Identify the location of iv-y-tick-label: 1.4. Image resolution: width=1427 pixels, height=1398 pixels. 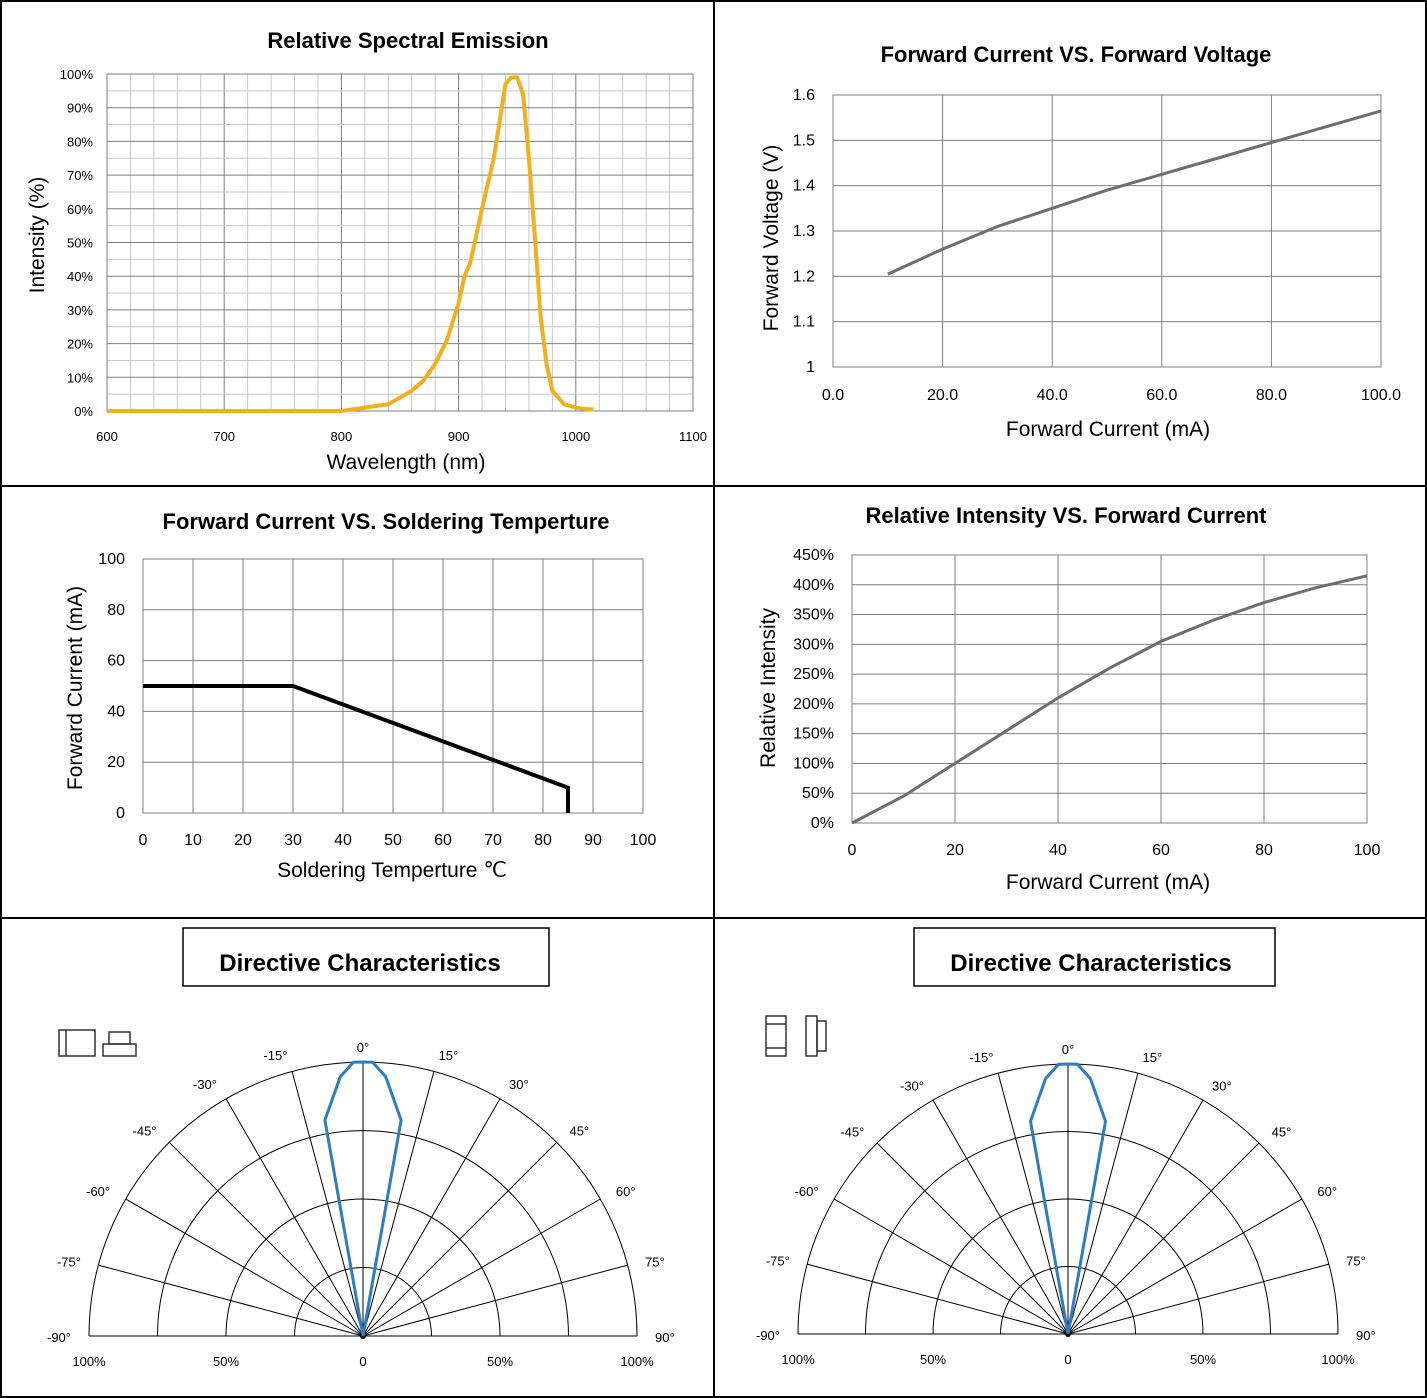
(804, 186).